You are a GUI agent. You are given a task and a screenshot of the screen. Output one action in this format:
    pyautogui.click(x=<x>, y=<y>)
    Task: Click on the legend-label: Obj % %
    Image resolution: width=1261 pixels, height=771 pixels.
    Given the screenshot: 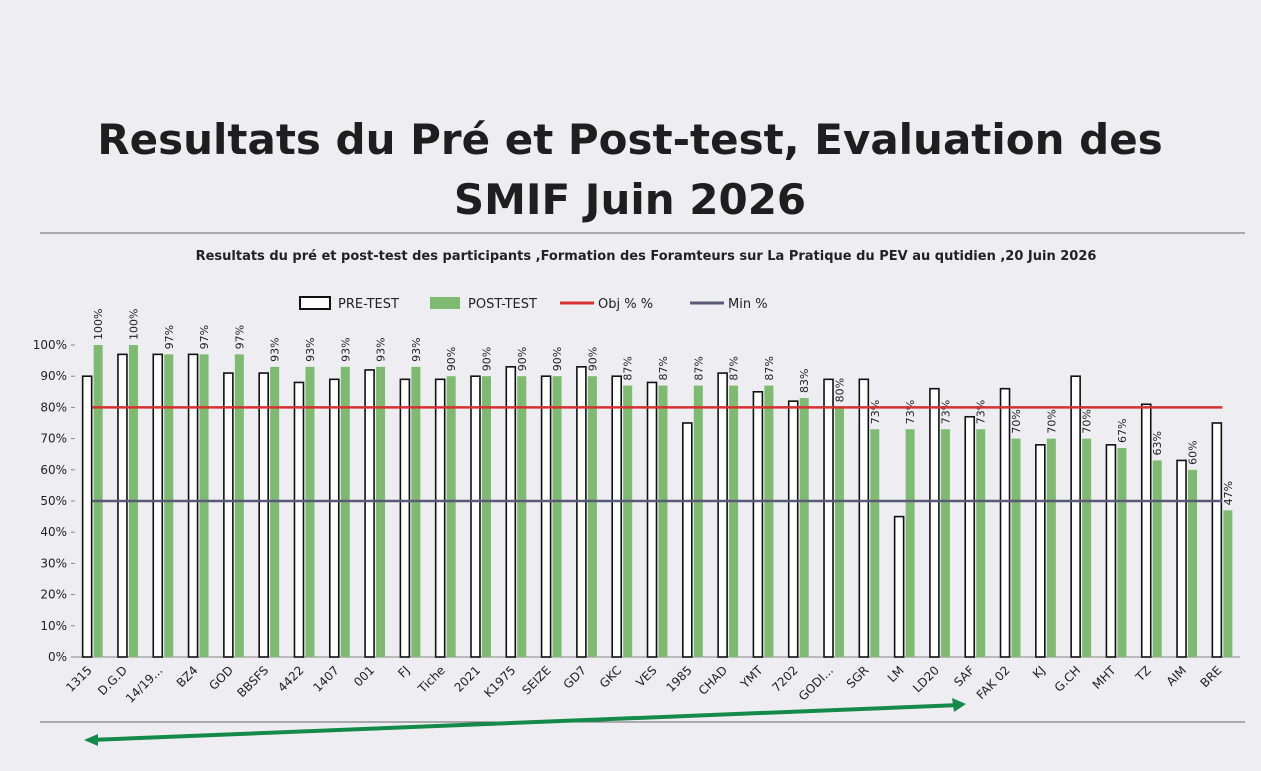 What is the action you would take?
    pyautogui.click(x=625, y=304)
    